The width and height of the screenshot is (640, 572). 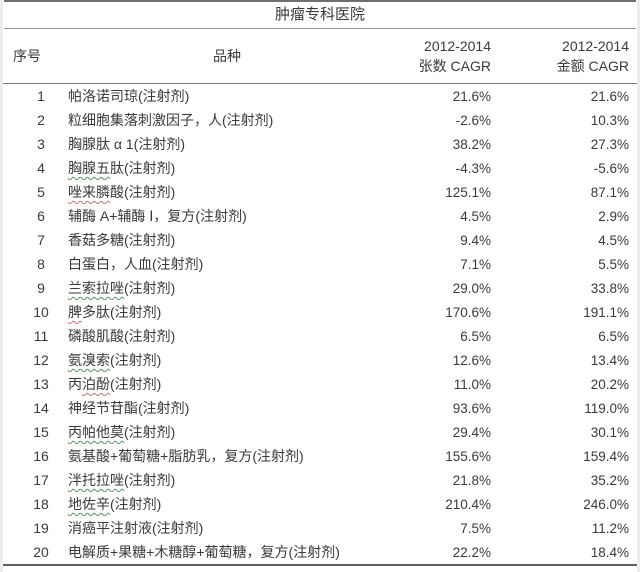 What do you see at coordinates (592, 66) in the screenshot?
I see `amount-header-metric: 金额 CAGR` at bounding box center [592, 66].